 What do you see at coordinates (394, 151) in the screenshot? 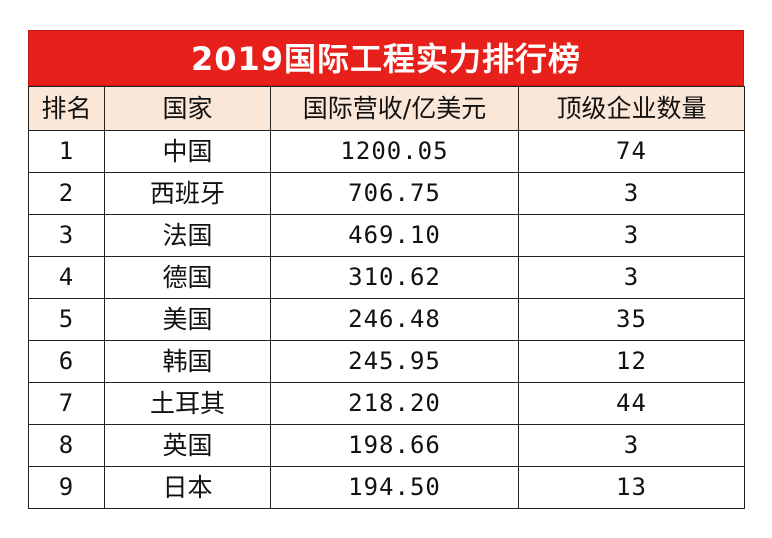
I see `revenue-cell: 1200.05` at bounding box center [394, 151].